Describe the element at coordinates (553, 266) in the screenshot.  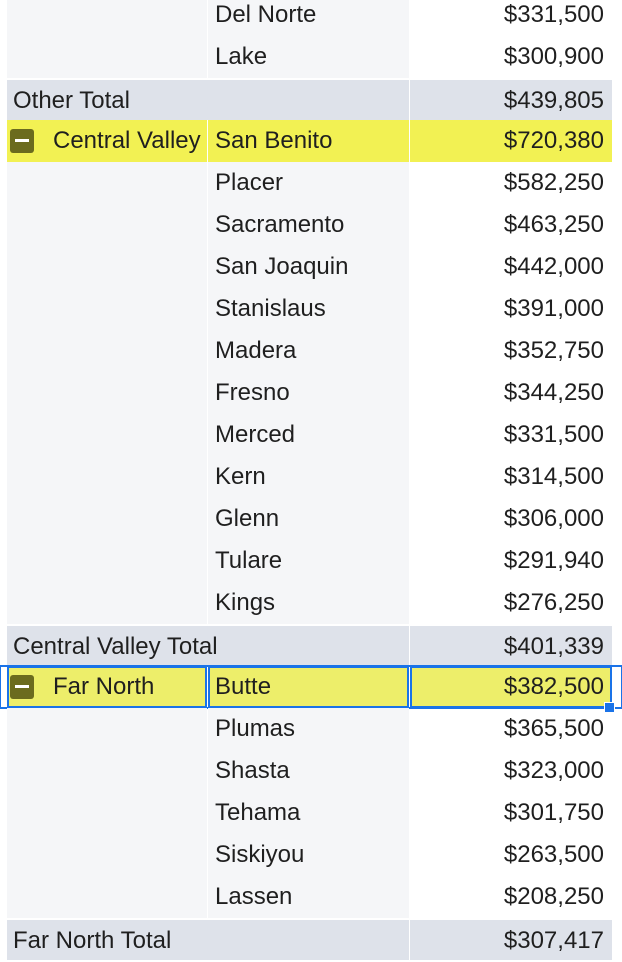
I see `value-cell: $442,000` at that location.